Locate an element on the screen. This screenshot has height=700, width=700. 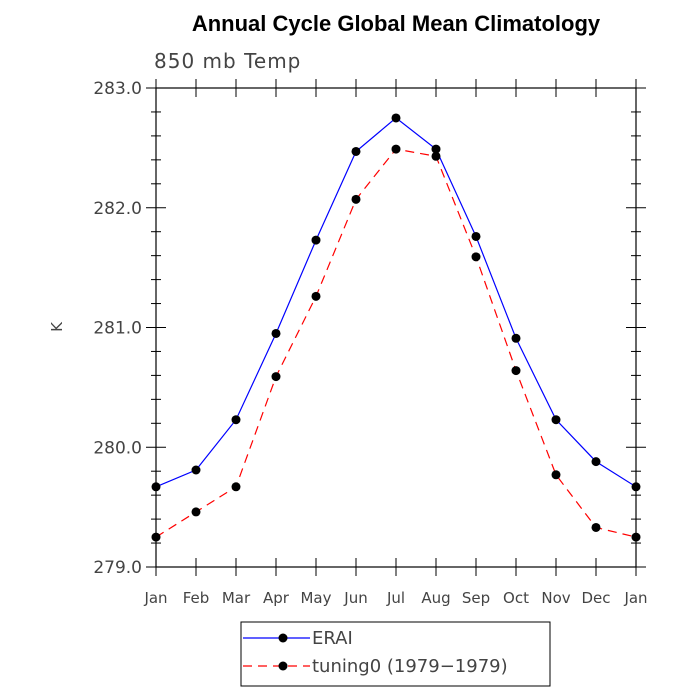
y-tick-label: 280.0 is located at coordinates (117, 448).